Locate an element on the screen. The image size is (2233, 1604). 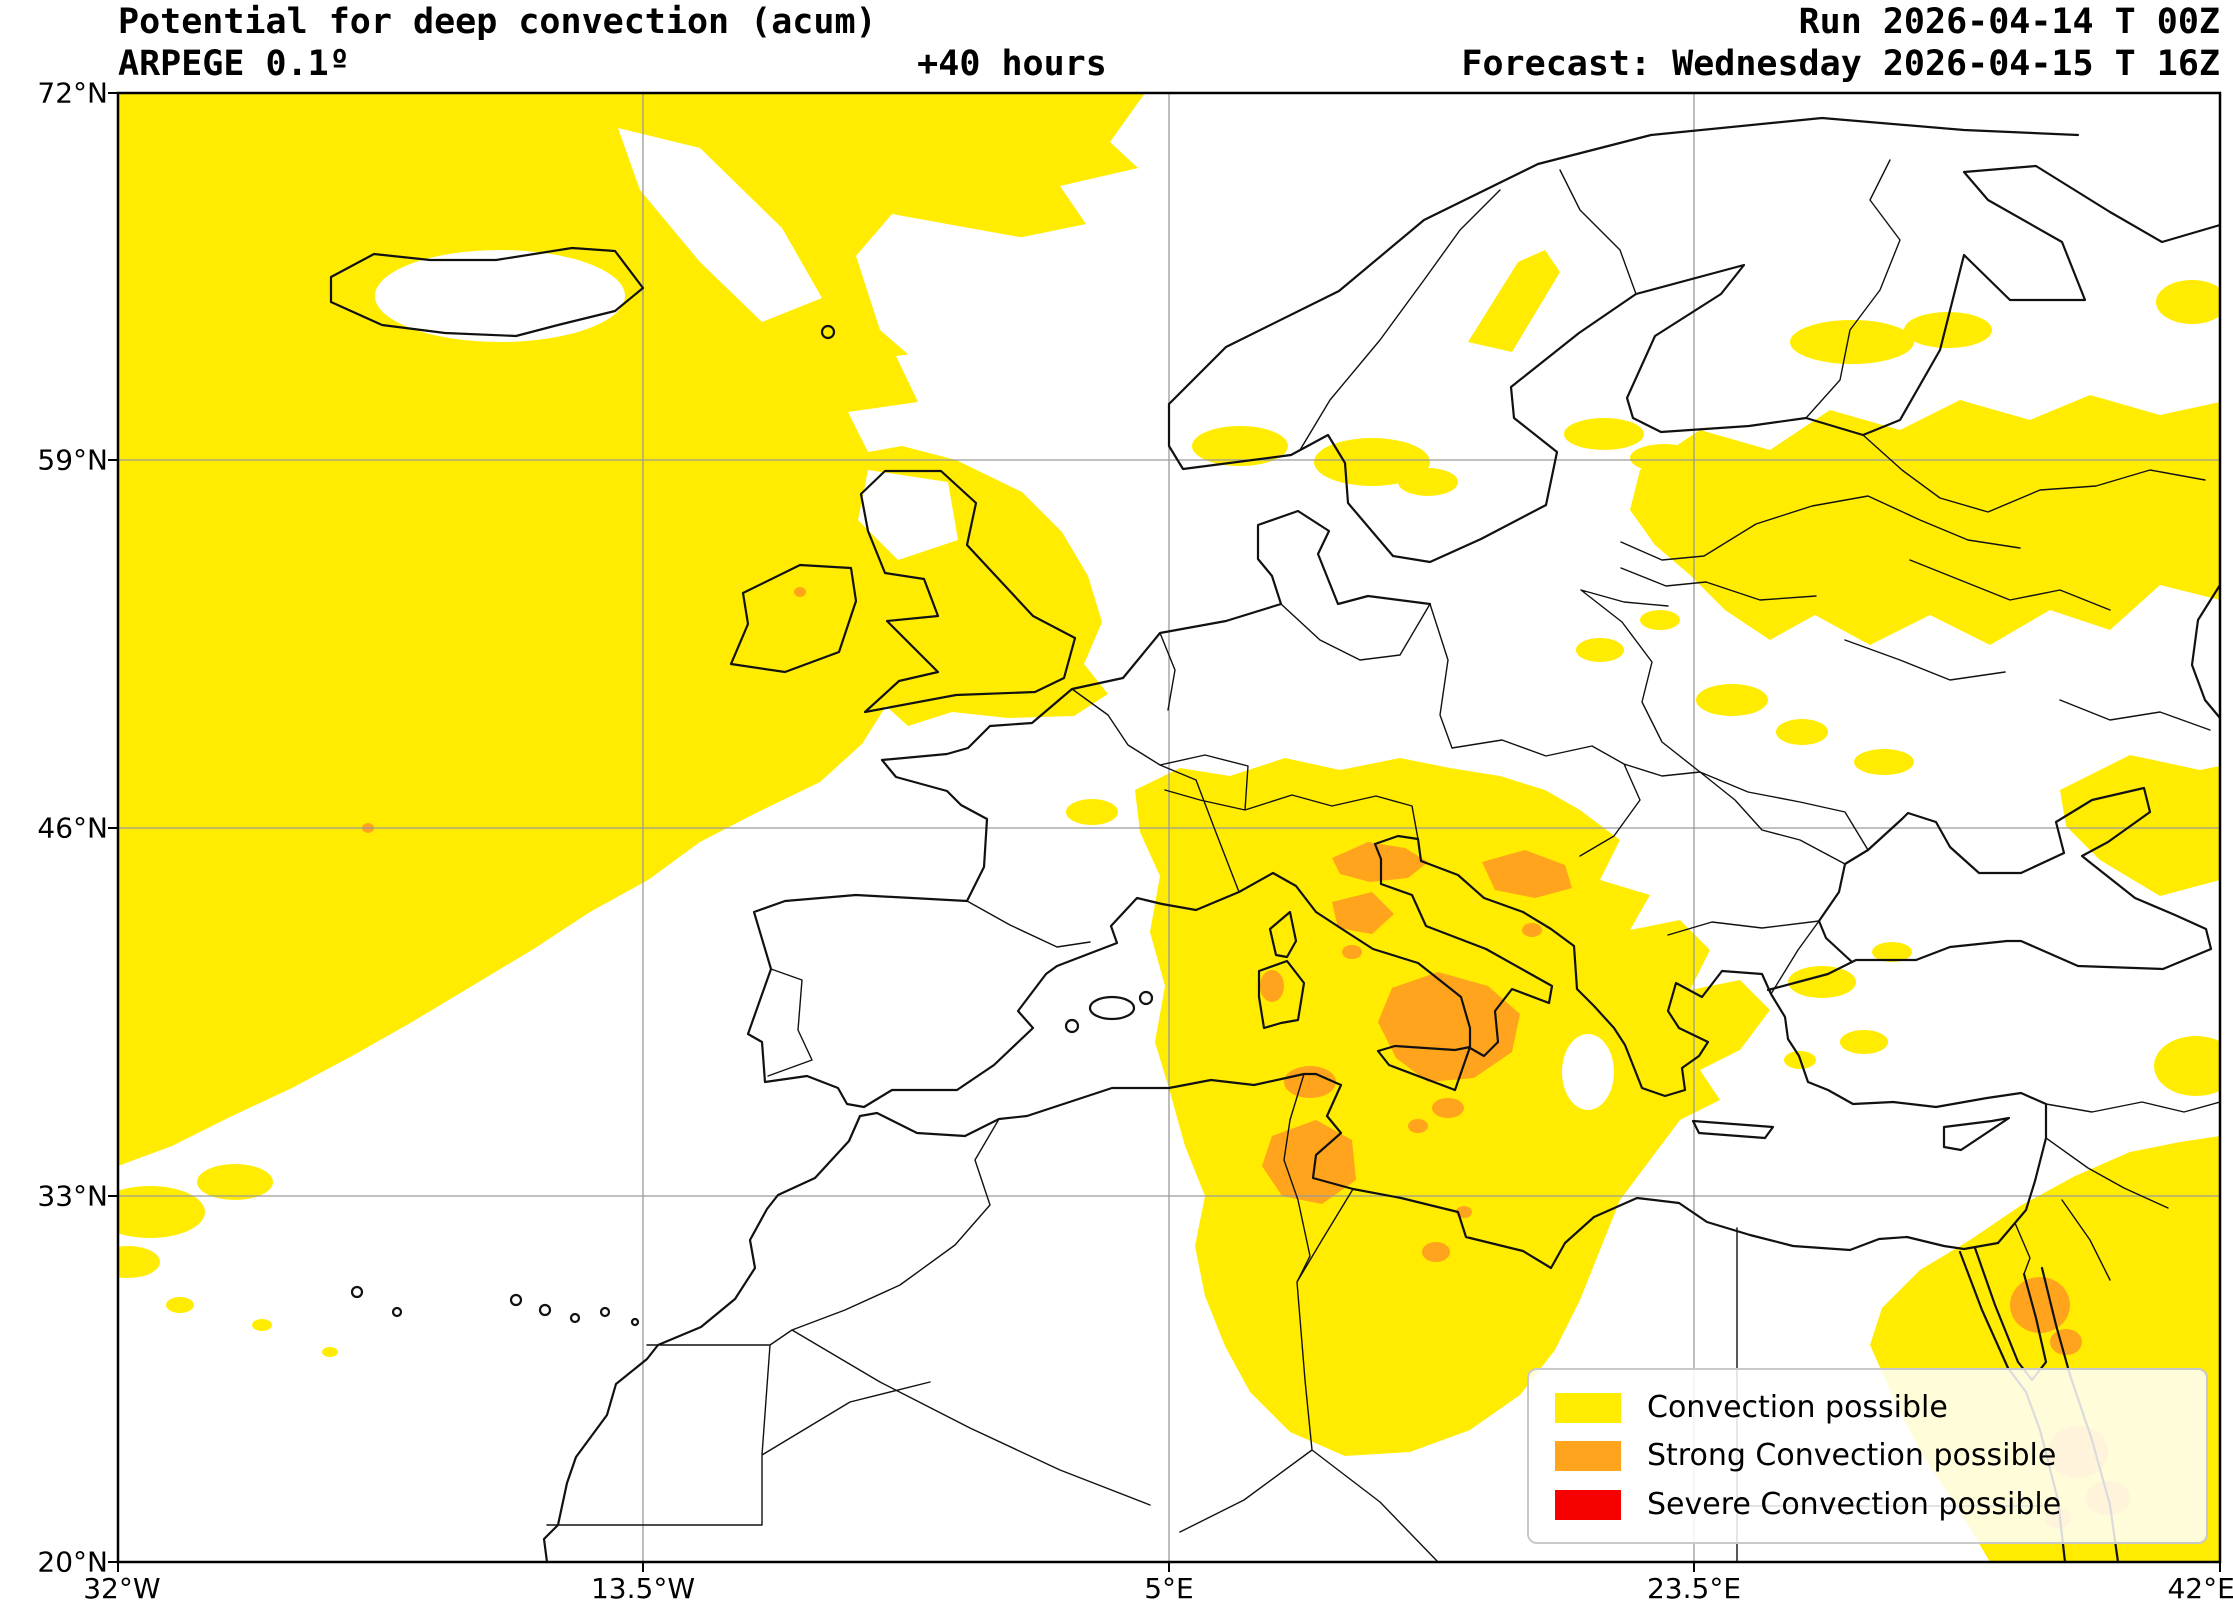
legend-swatch-convection-possible is located at coordinates (1588, 1407).